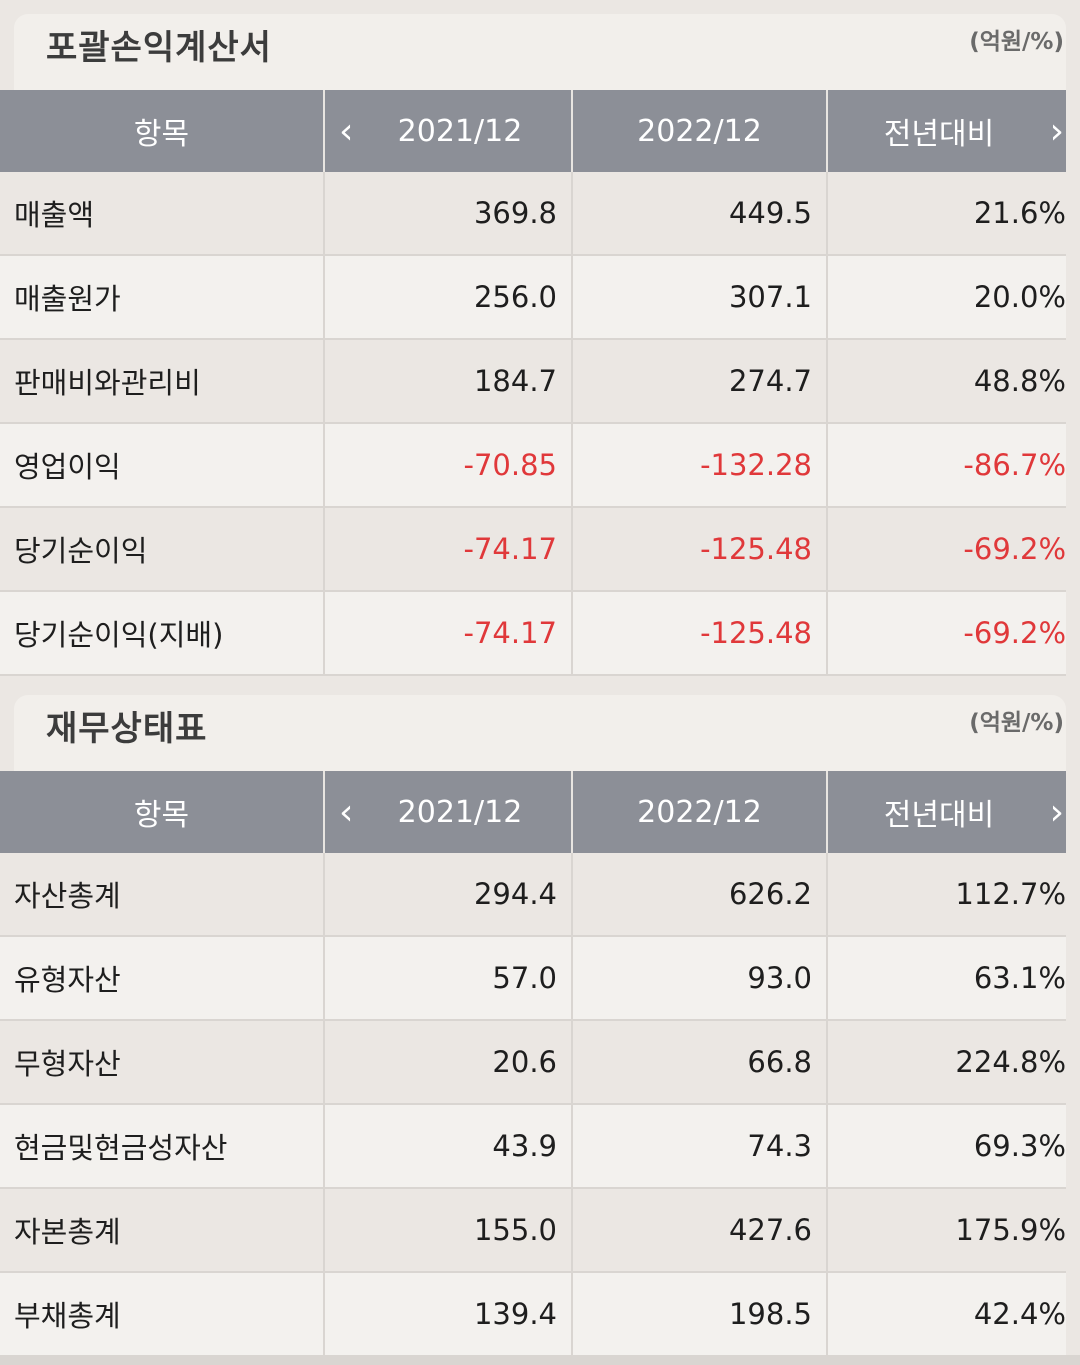 The width and height of the screenshot is (1080, 1365). Describe the element at coordinates (460, 812) in the screenshot. I see `balance-header-2021-label: 2021/12` at that location.